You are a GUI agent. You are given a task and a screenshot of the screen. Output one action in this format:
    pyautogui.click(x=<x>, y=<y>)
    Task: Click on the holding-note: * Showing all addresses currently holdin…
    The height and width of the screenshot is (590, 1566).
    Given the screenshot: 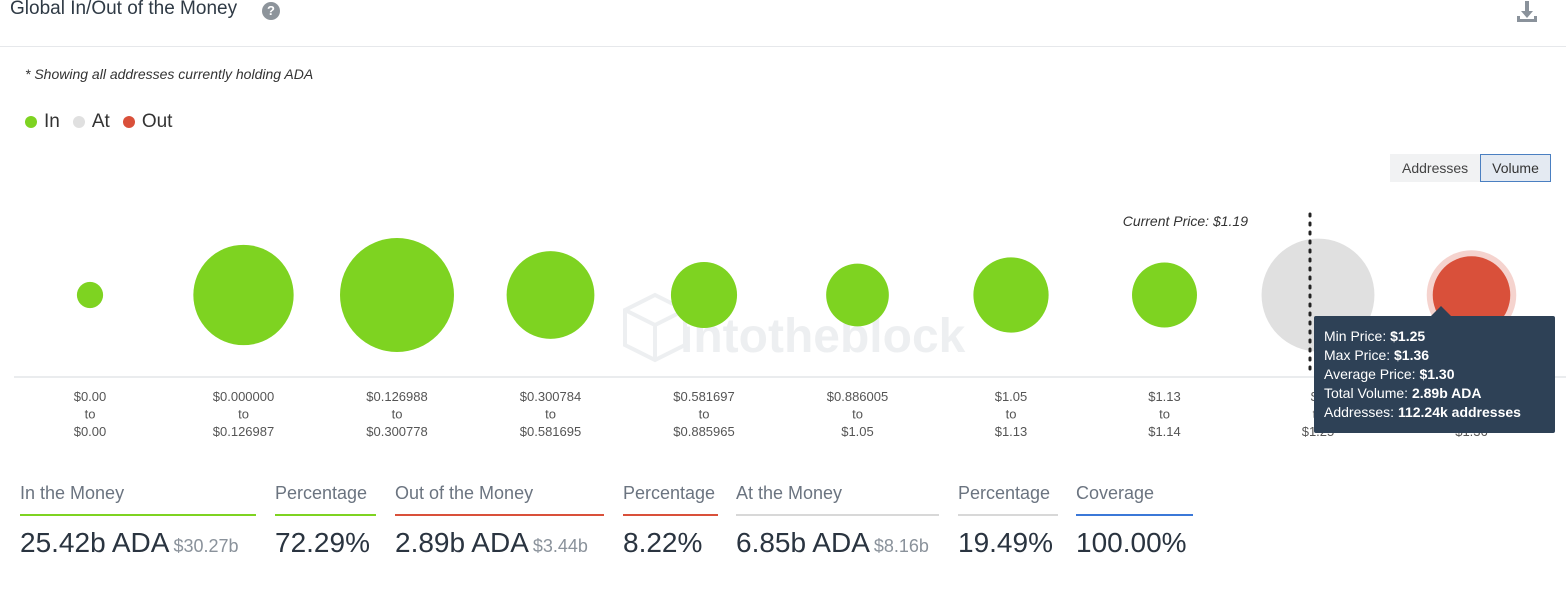 What is the action you would take?
    pyautogui.click(x=169, y=74)
    